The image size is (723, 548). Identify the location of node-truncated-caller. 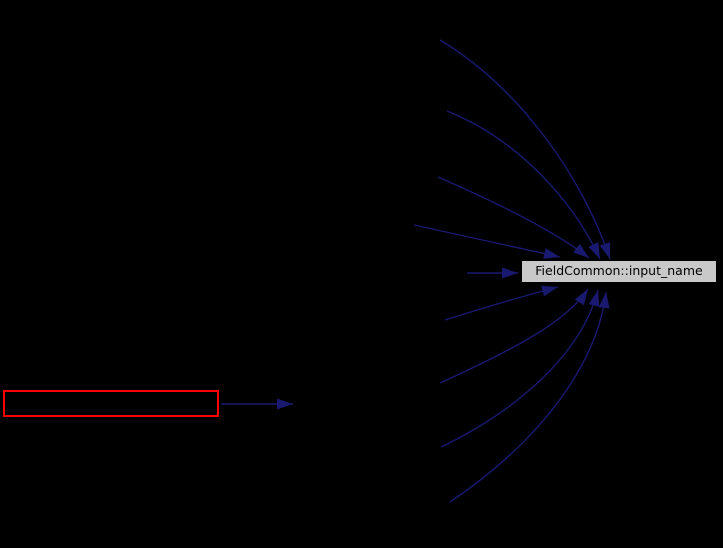
(111, 403).